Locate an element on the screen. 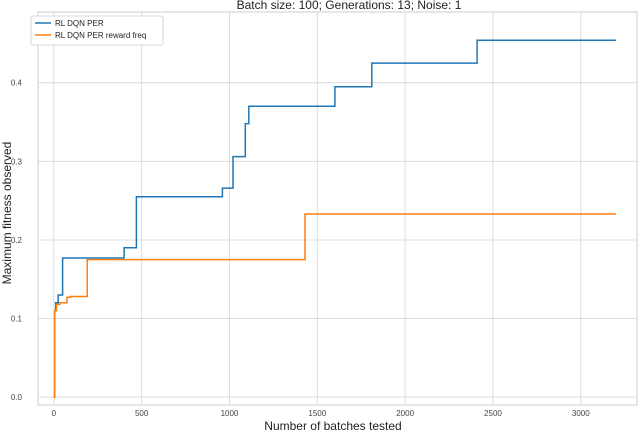 Image resolution: width=640 pixels, height=433 pixels. legend: RL DQN PER RL DQN PER reward freq is located at coordinates (97, 30).